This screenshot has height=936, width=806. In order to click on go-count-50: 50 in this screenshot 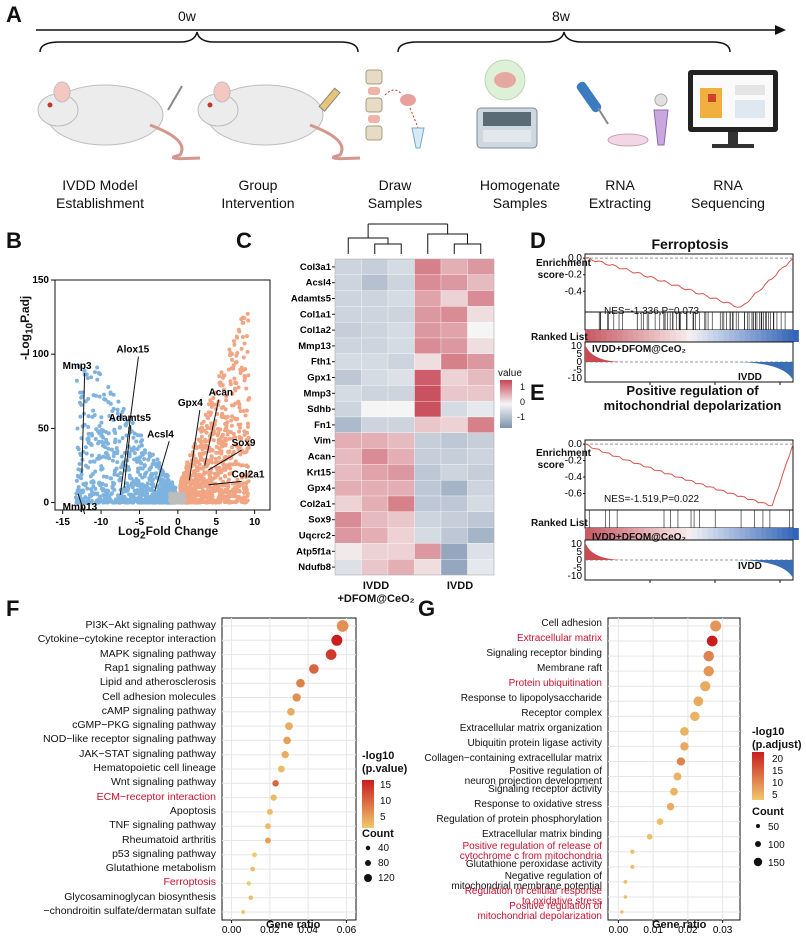, I will do `click(774, 827)`.